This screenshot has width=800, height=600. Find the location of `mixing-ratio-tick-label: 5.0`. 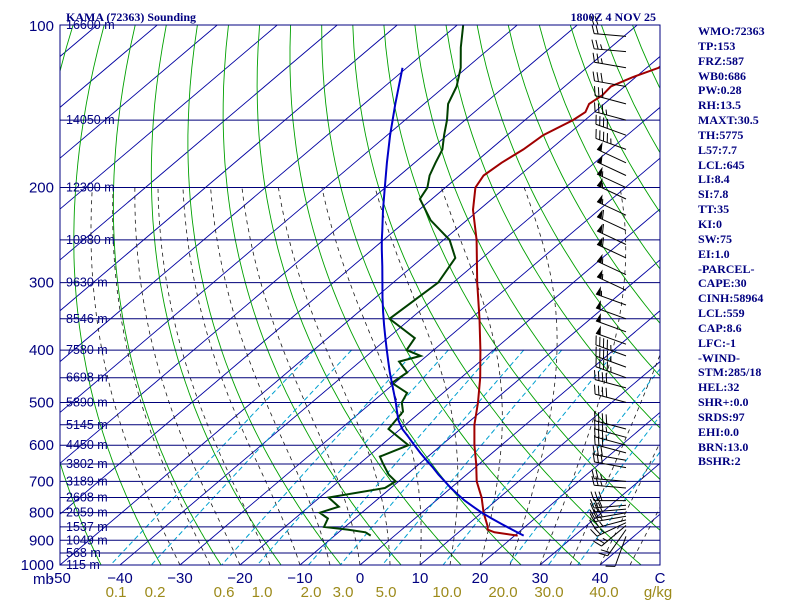

mixing-ratio-tick-label: 5.0 is located at coordinates (386, 592).